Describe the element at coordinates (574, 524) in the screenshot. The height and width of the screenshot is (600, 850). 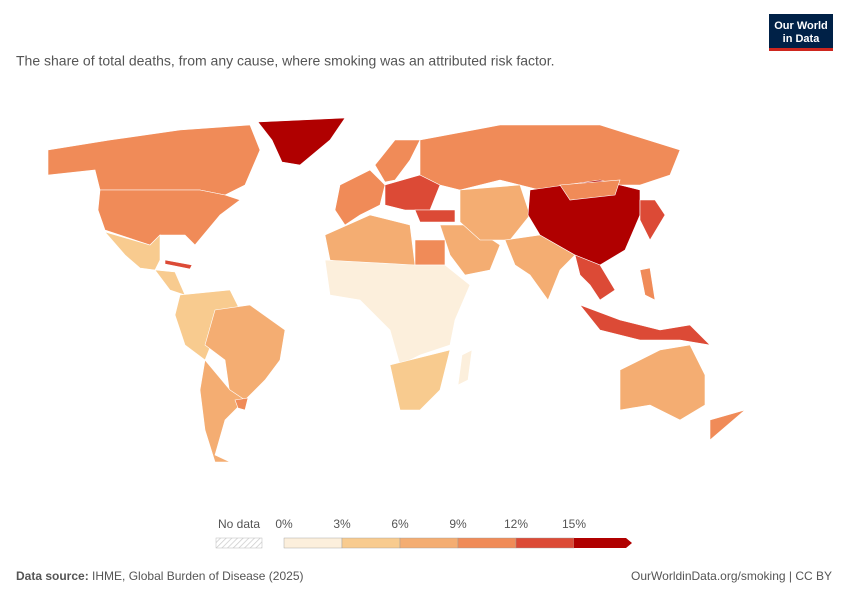
I see `legend-tick-label: 15%` at that location.